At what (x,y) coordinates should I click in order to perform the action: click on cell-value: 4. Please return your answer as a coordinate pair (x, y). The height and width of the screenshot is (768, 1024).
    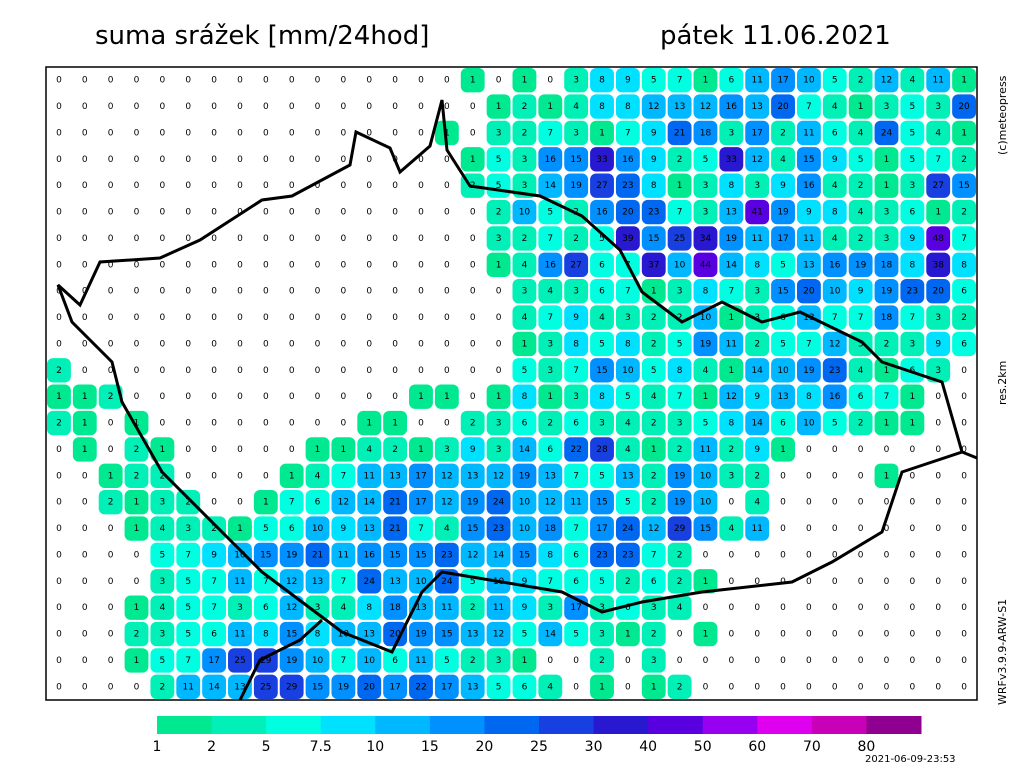
    Looking at the image, I should click on (628, 424).